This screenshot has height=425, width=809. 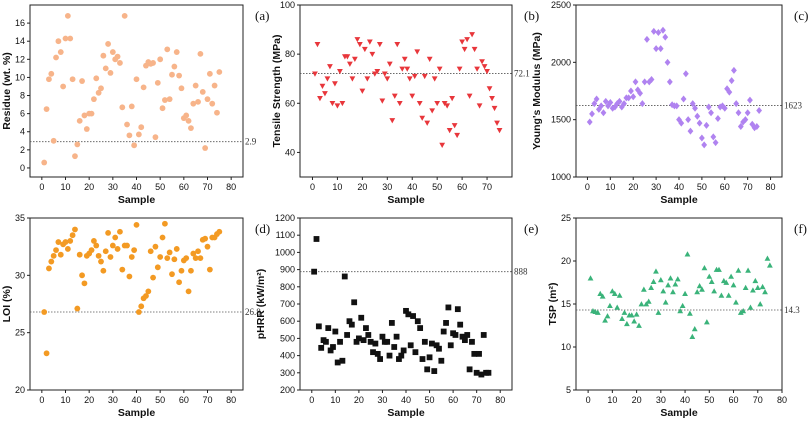 What do you see at coordinates (561, 120) in the screenshot?
I see `y-tick-label: 1500` at bounding box center [561, 120].